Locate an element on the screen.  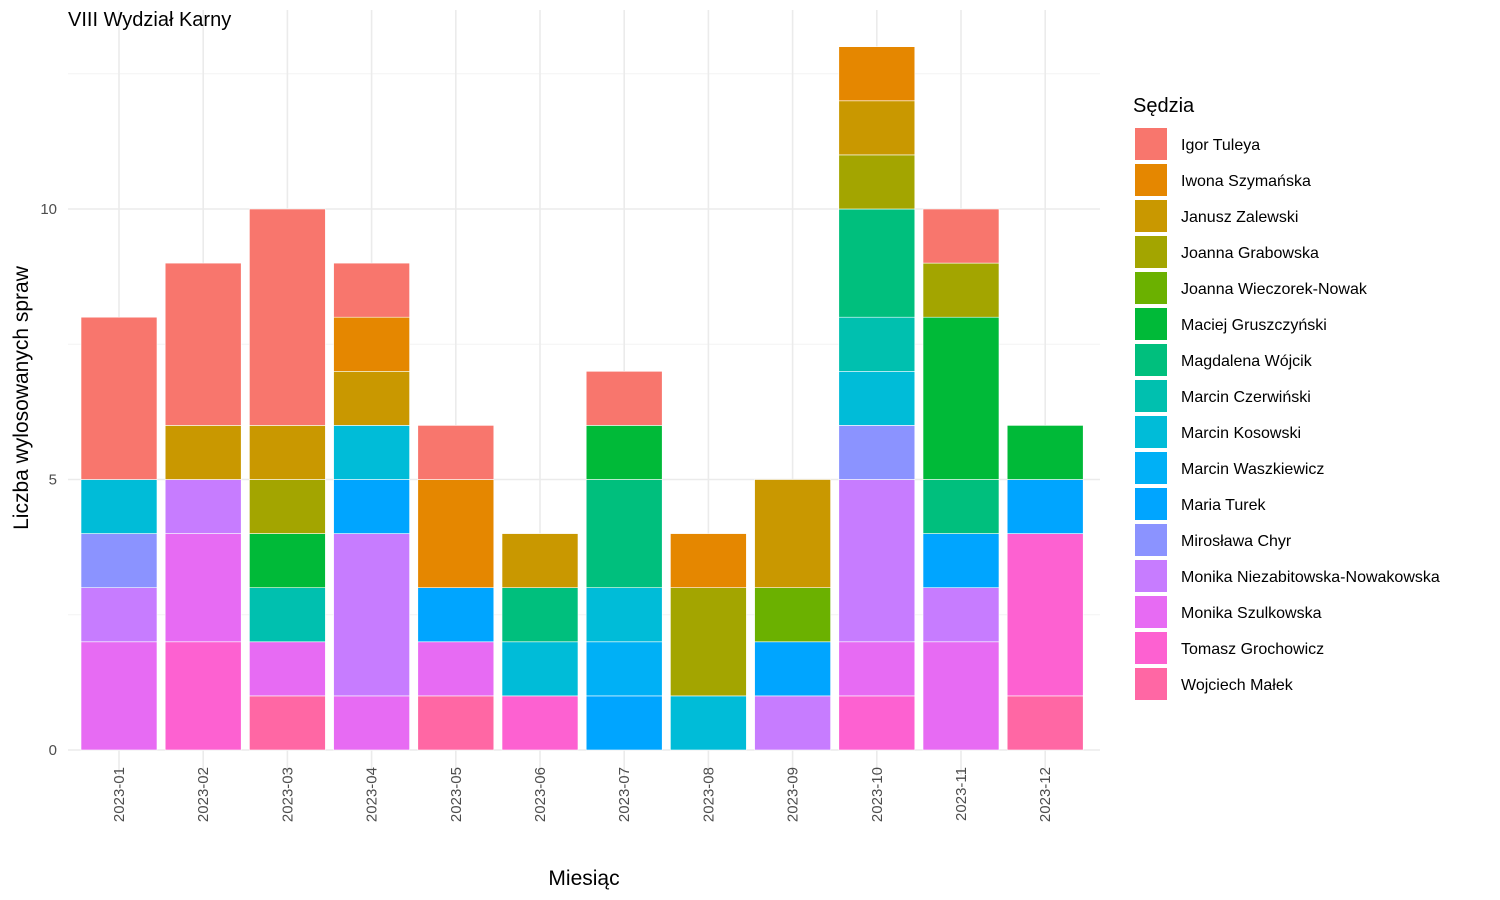
legend-label: Marcin Kosowski is located at coordinates (1241, 433).